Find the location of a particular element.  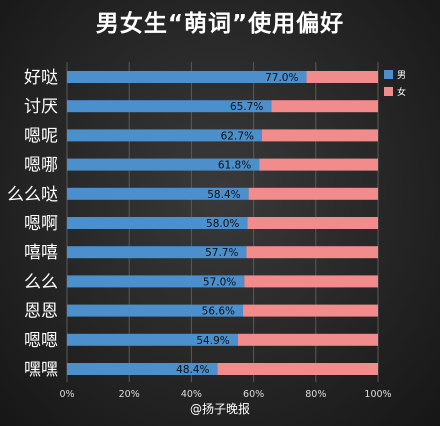

data-label: 58.0% is located at coordinates (222, 224).